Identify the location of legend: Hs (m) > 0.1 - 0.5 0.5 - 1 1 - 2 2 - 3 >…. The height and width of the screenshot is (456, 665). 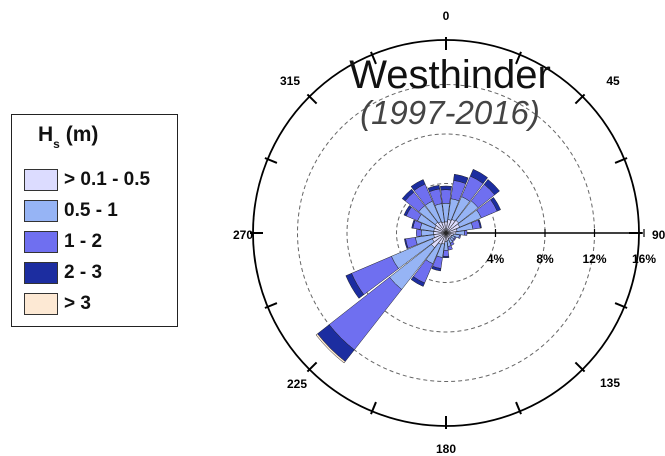
(94, 220).